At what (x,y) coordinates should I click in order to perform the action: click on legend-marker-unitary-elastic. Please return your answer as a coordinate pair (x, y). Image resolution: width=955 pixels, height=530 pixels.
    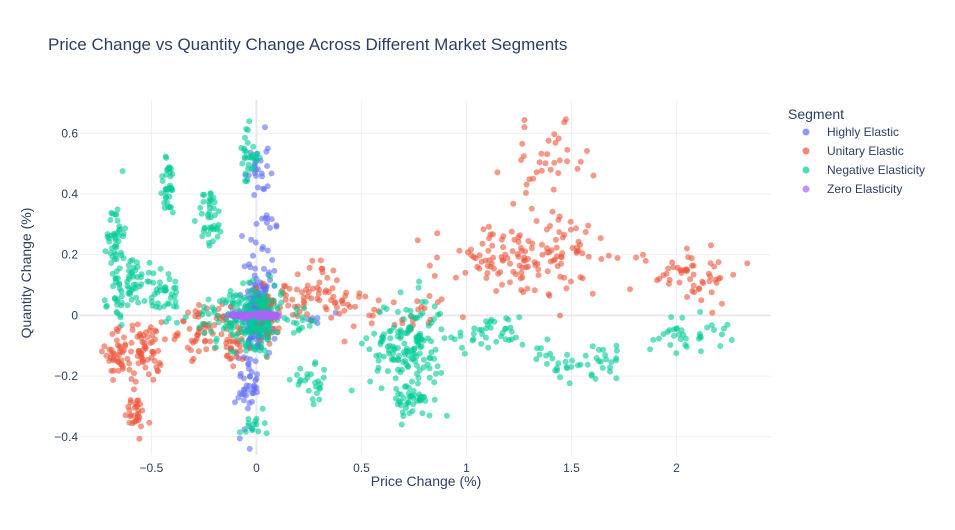
    Looking at the image, I should click on (806, 151).